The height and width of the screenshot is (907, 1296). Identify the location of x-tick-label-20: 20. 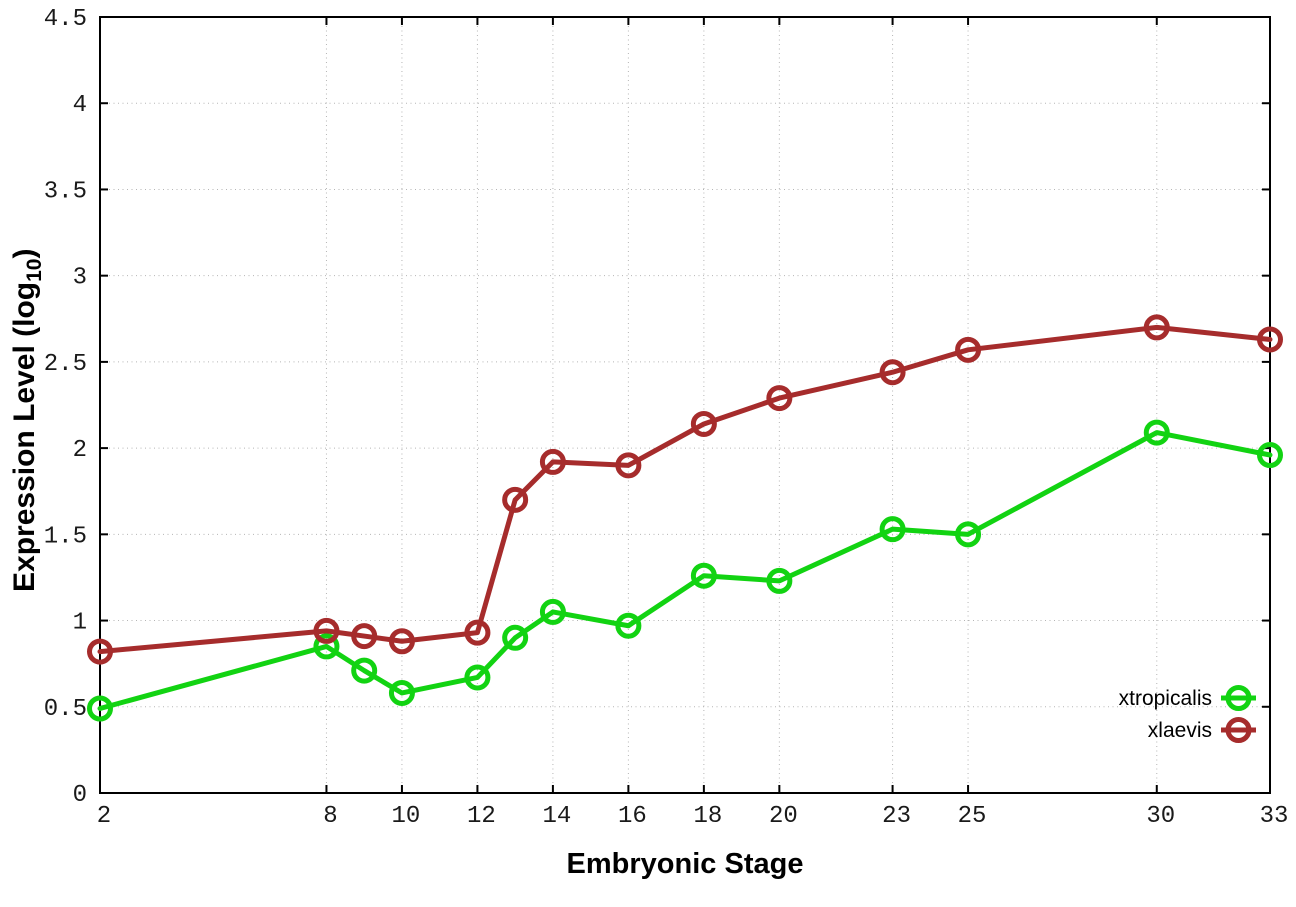
(783, 816).